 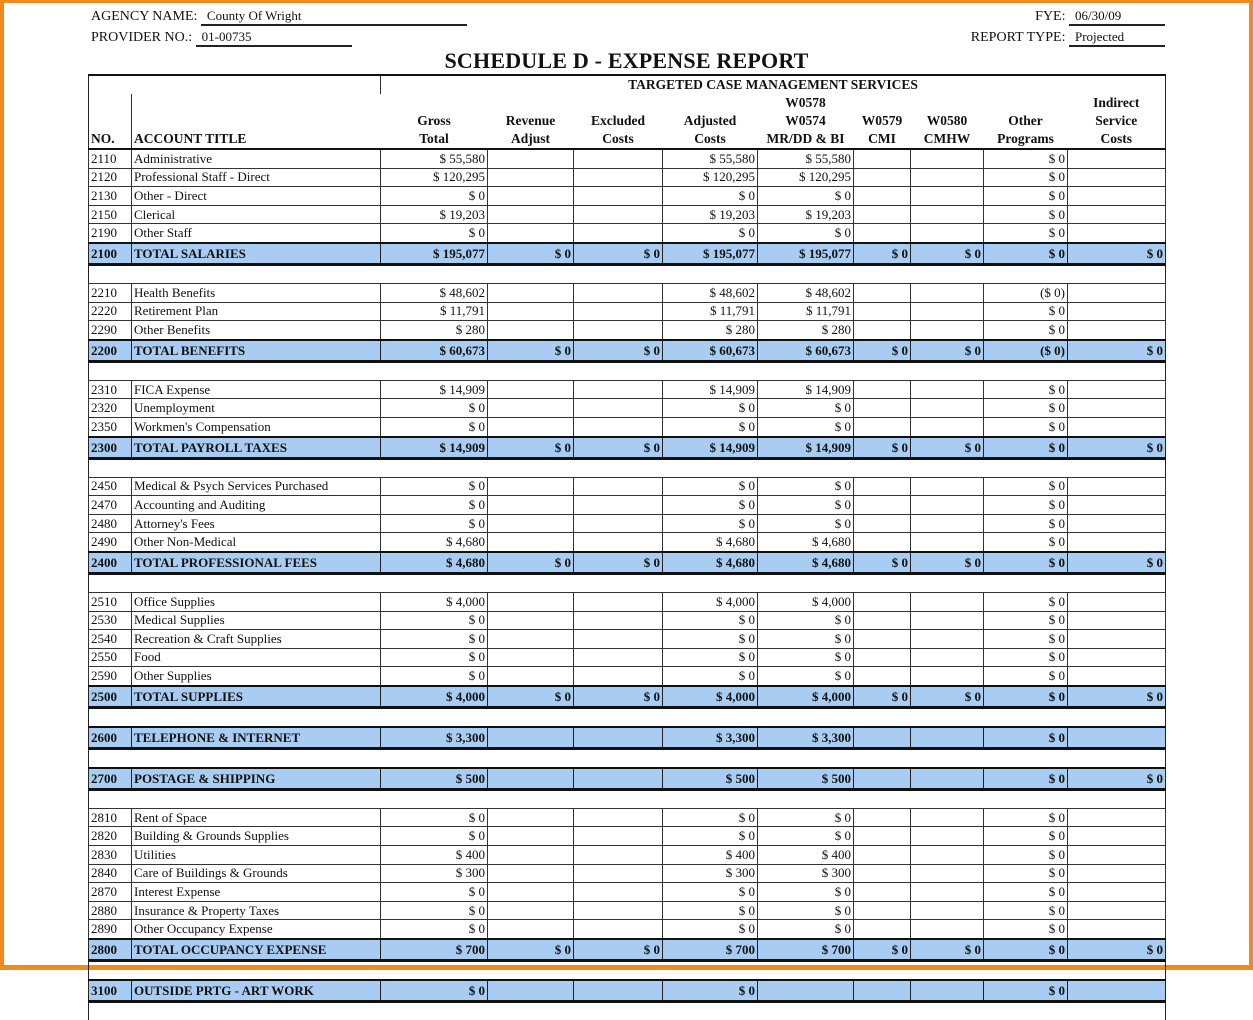 What do you see at coordinates (710, 562) in the screenshot?
I see `cell-adjusted: $ 4,680` at bounding box center [710, 562].